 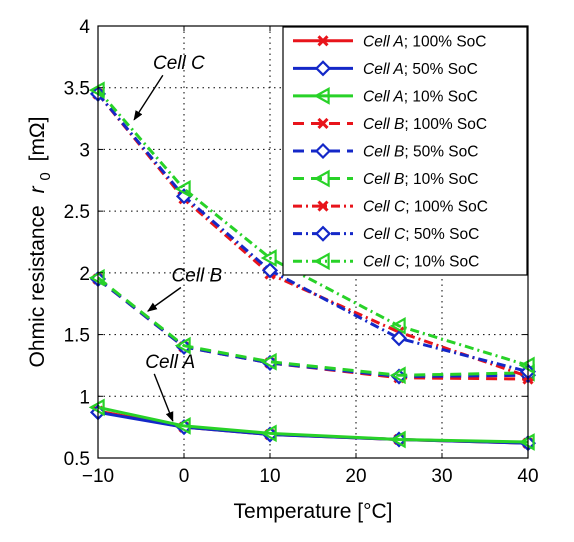 What do you see at coordinates (425, 207) in the screenshot?
I see `legend-label: Cell C; 100% SoC` at bounding box center [425, 207].